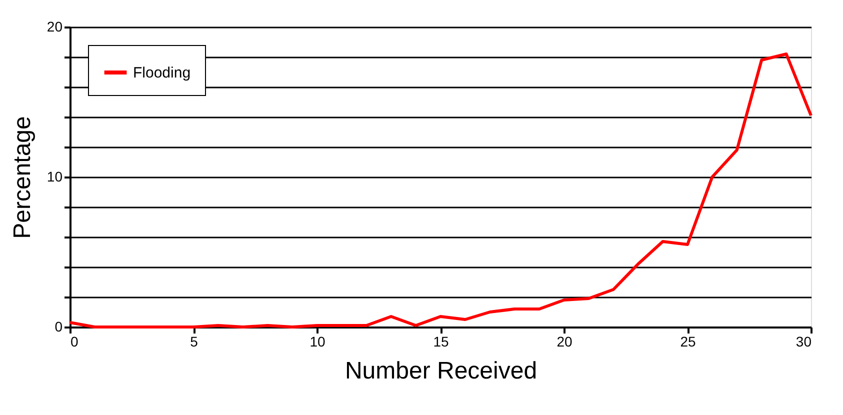 The height and width of the screenshot is (415, 843). I want to click on legend-label: Flooding, so click(162, 73).